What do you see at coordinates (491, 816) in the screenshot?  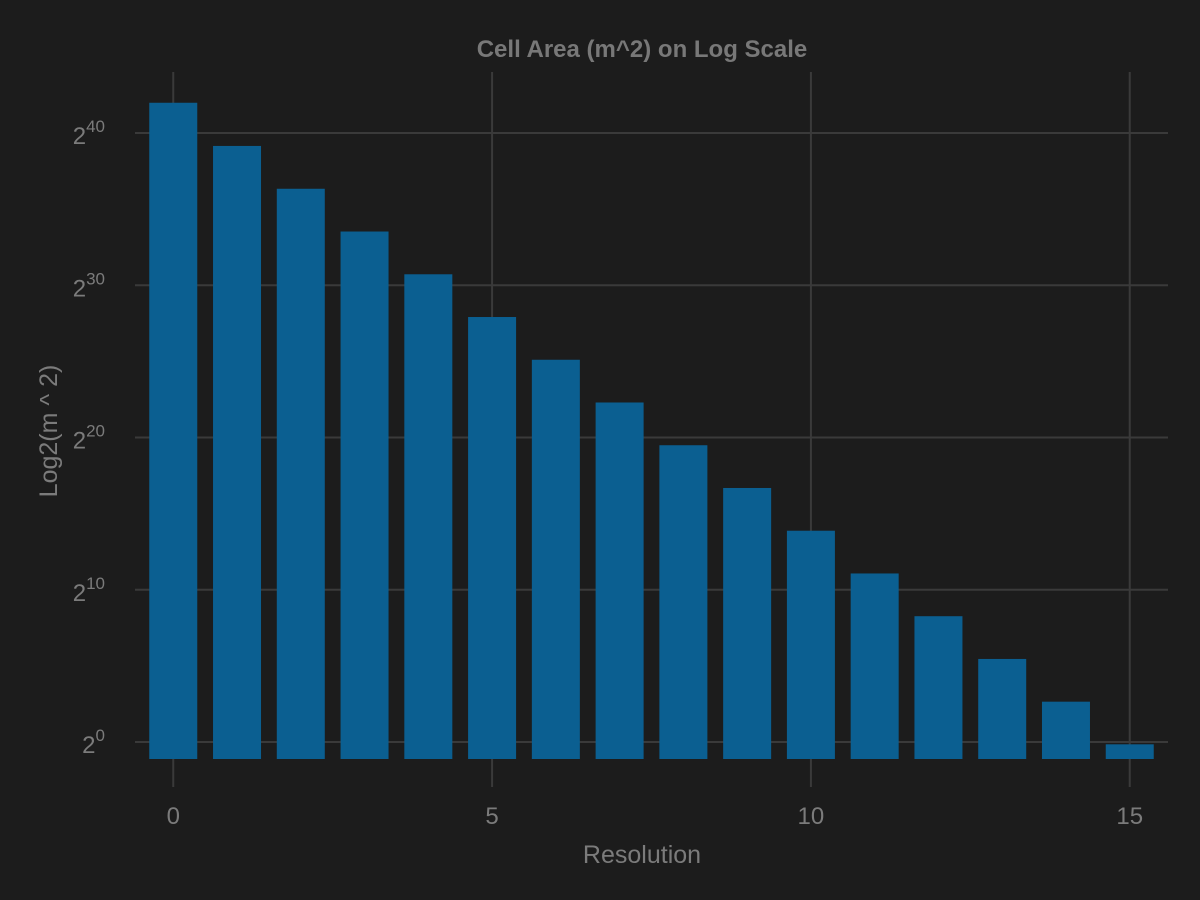 I see `x-tick-label: 5` at bounding box center [491, 816].